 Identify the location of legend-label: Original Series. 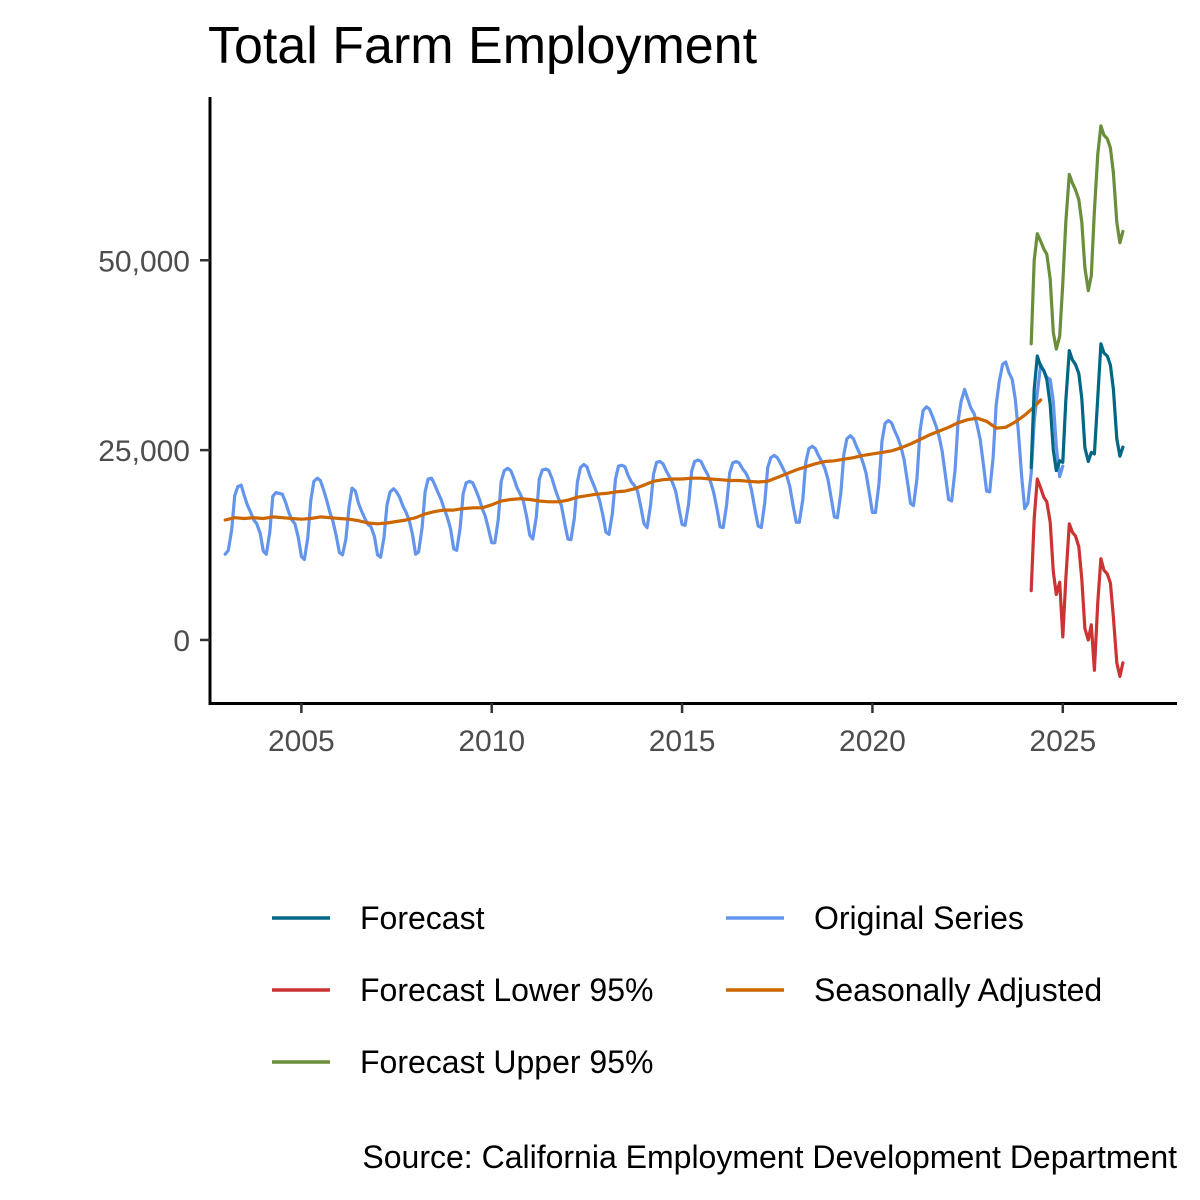
(919, 918).